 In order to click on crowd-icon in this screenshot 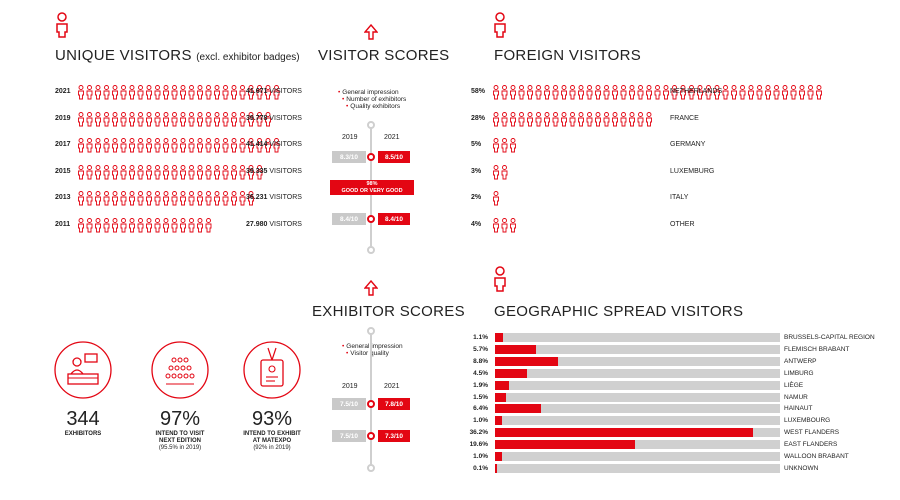, I will do `click(180, 370)`.